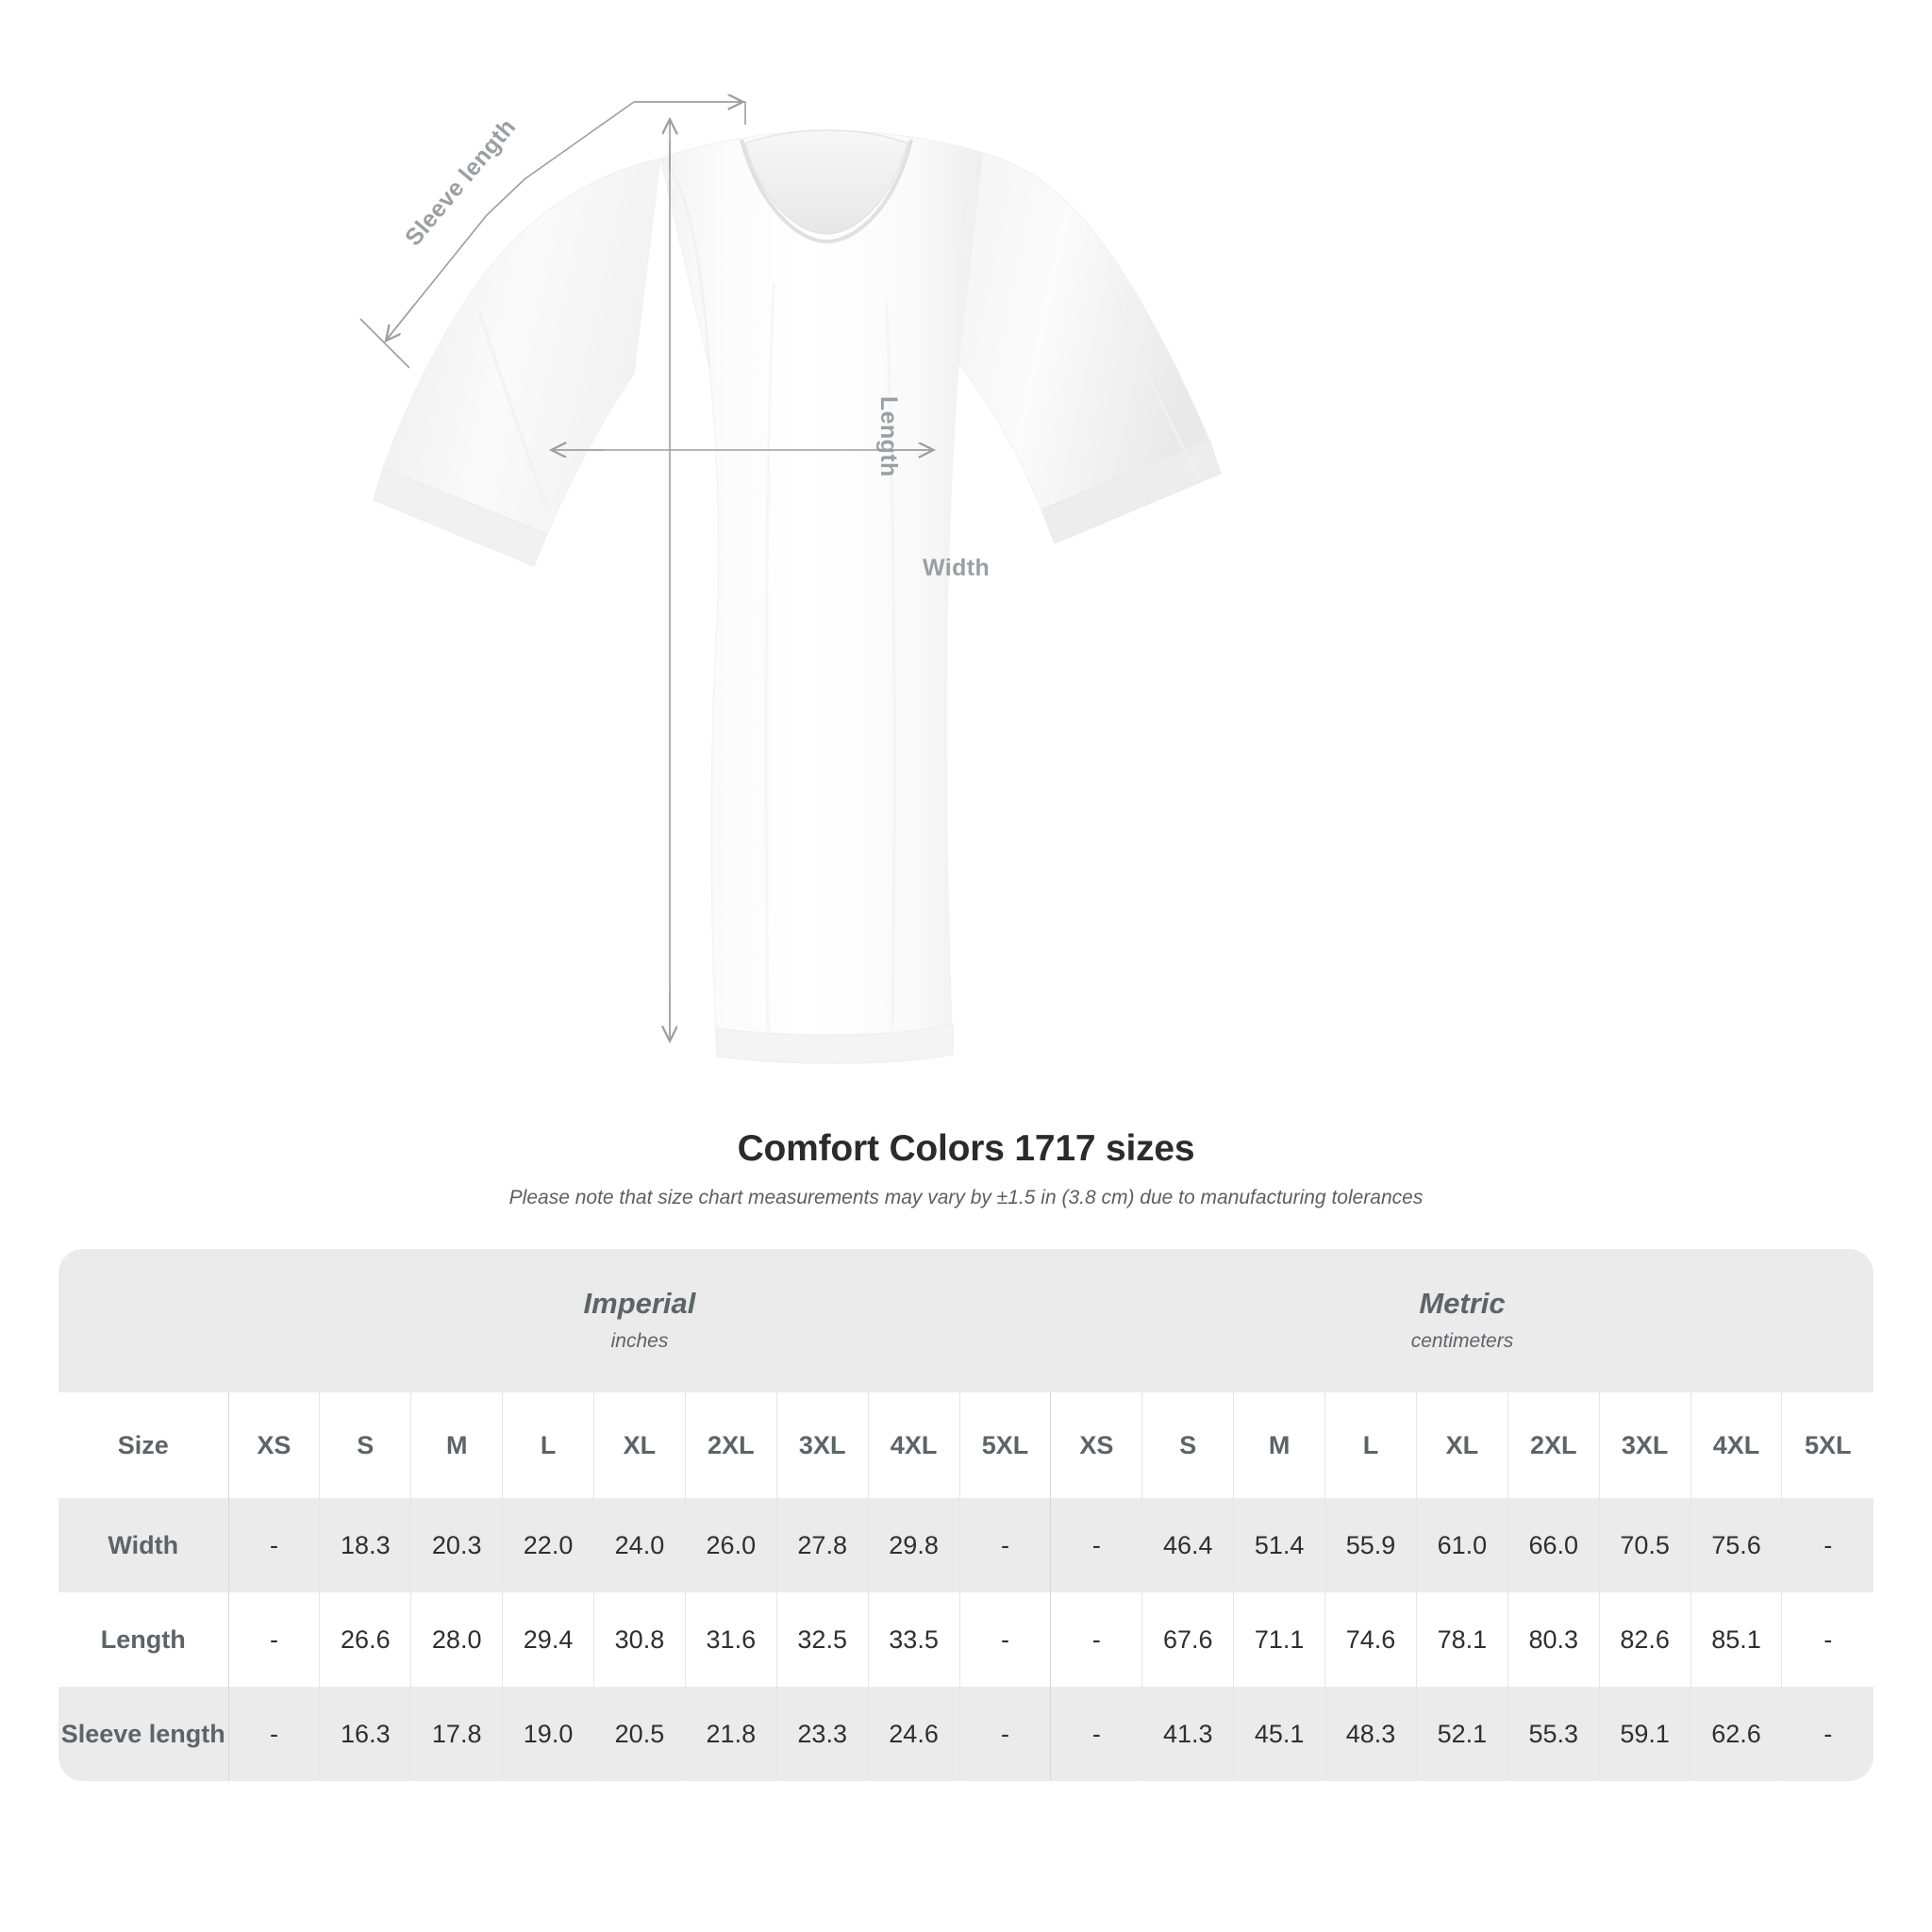 This screenshot has height=1932, width=1932. What do you see at coordinates (1827, 1445) in the screenshot?
I see `size-header-metric-5xl: 5XL` at bounding box center [1827, 1445].